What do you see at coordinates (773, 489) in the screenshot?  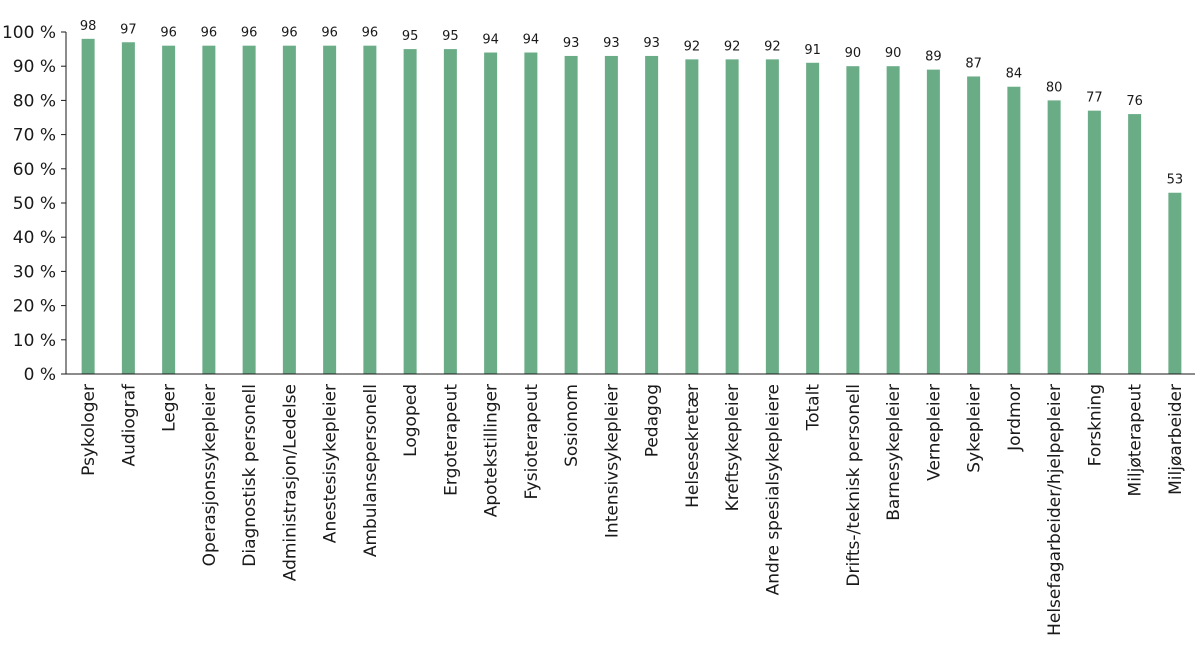 I see `x-tick-label: Andre spesialsykepleiere` at bounding box center [773, 489].